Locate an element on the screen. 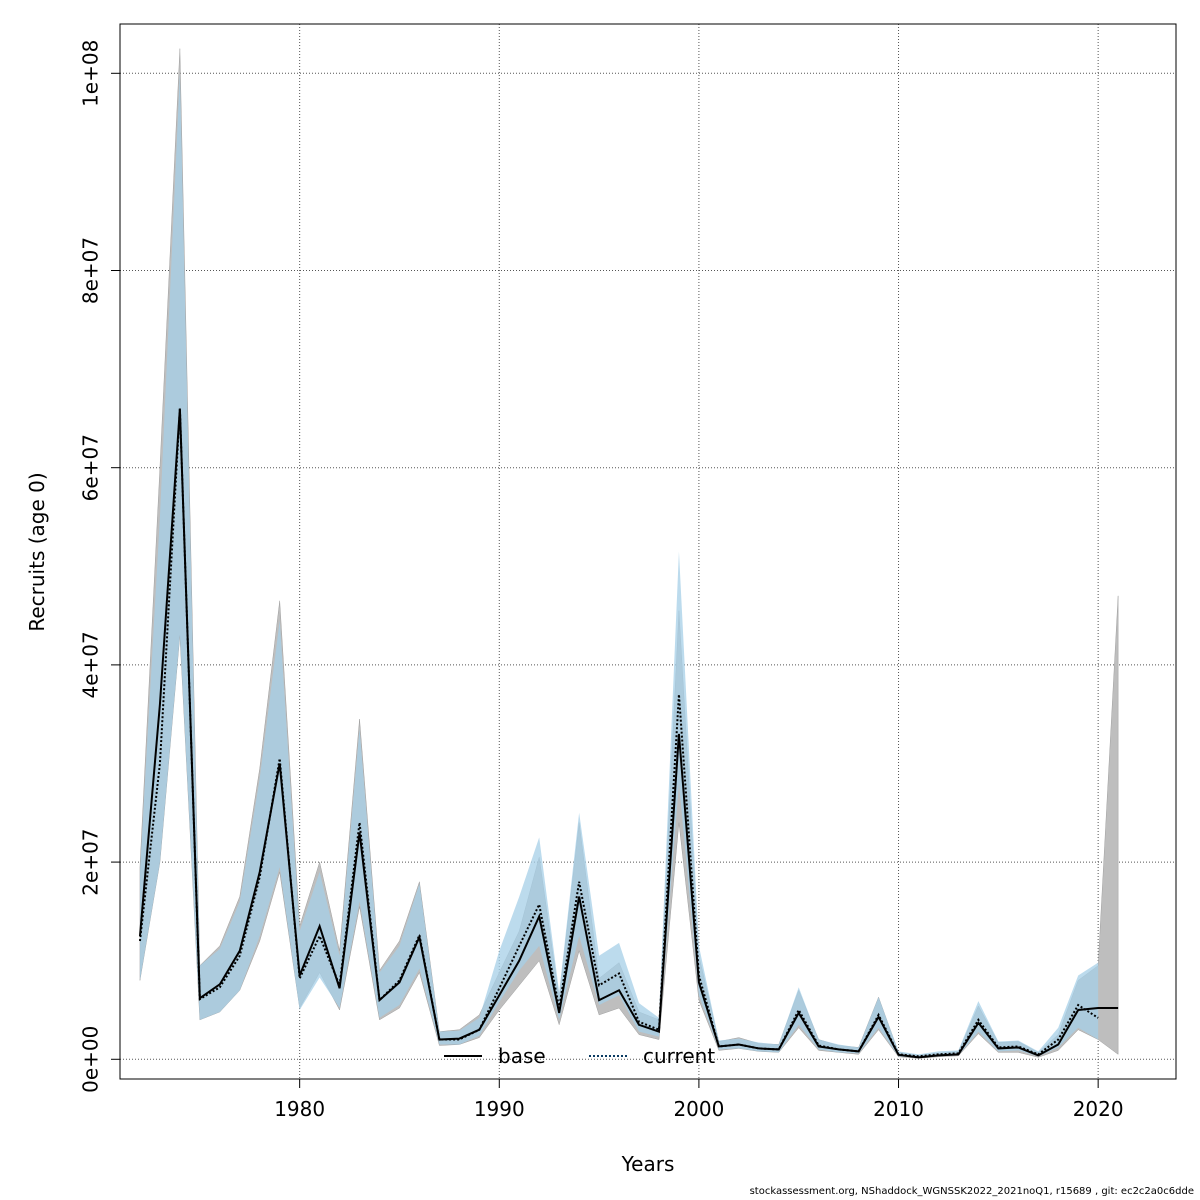 The image size is (1200, 1200). y-tick-label: 0e+00 is located at coordinates (91, 1059).